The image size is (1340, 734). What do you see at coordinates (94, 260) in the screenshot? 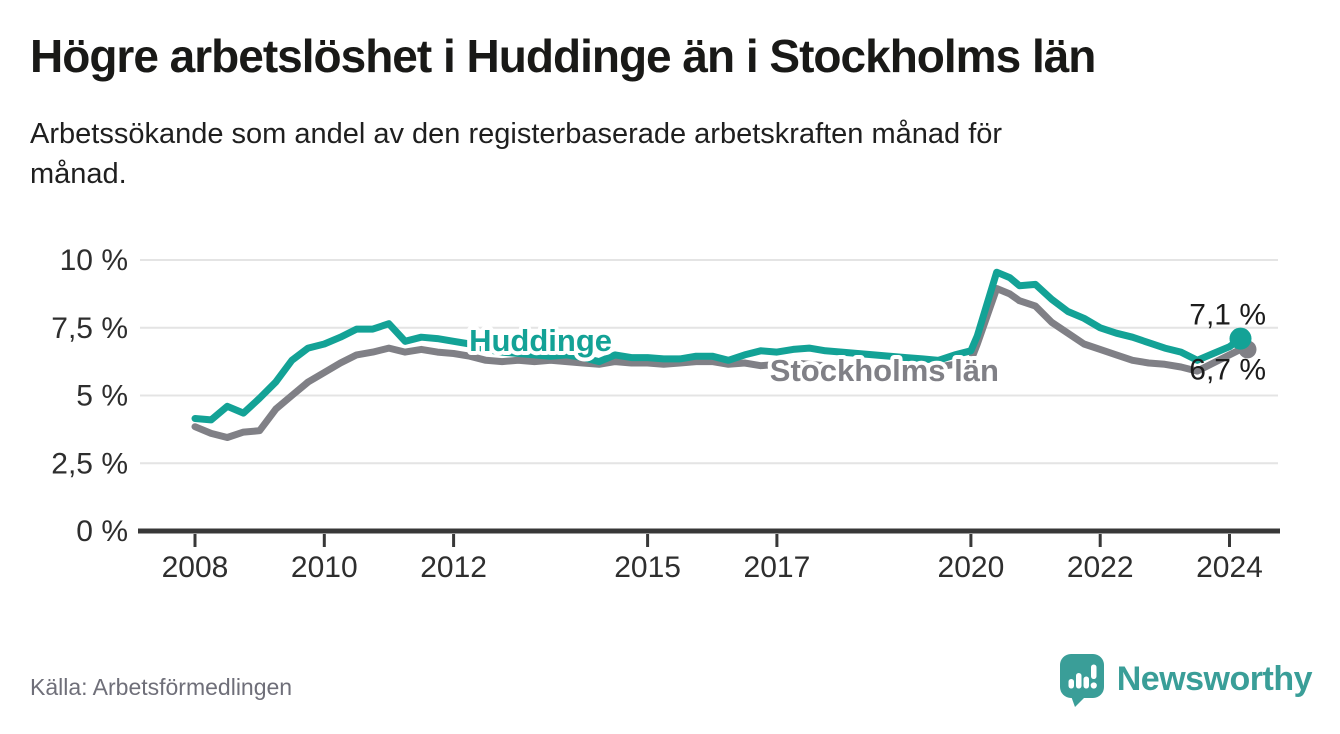
I see `y-tick-label: 10 %` at bounding box center [94, 260].